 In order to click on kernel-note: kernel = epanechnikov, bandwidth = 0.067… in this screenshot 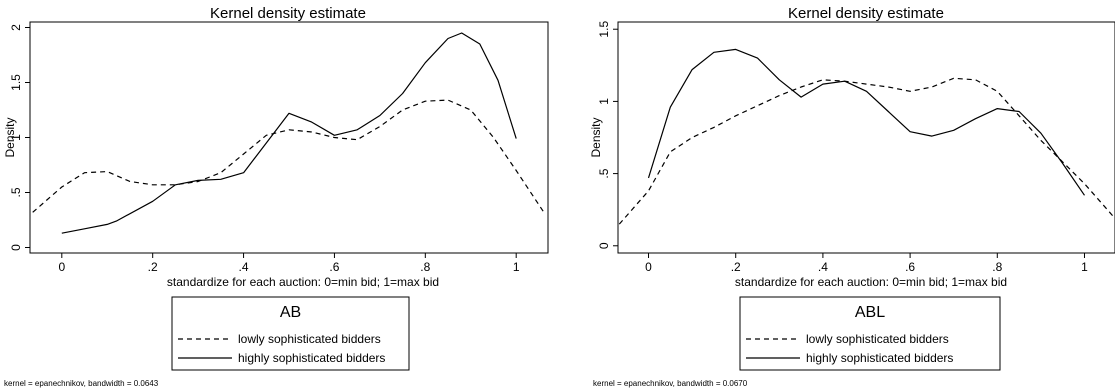, I will do `click(670, 383)`.